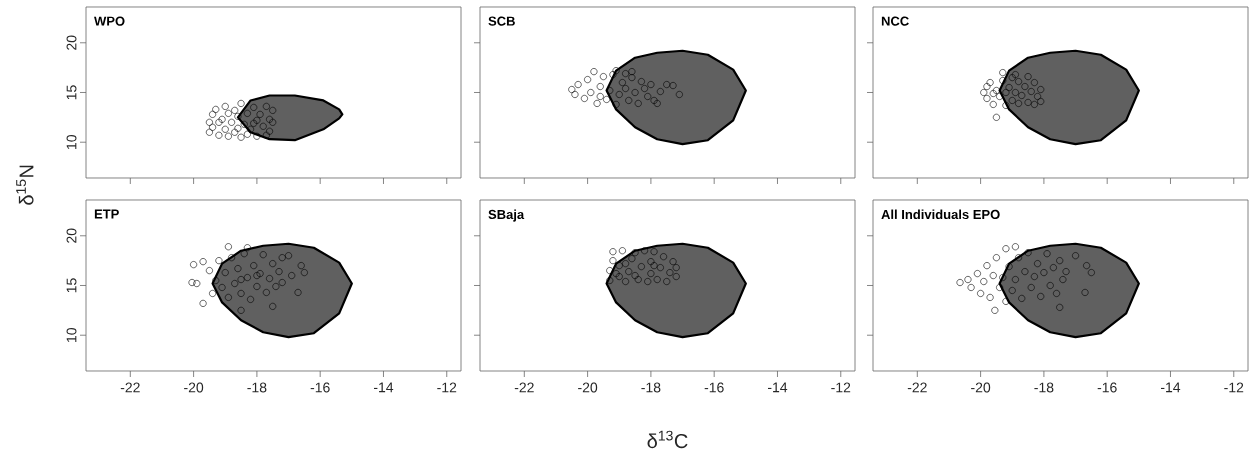 The width and height of the screenshot is (1253, 453). Describe the element at coordinates (109, 21) in the screenshot. I see `text: WPO` at that location.